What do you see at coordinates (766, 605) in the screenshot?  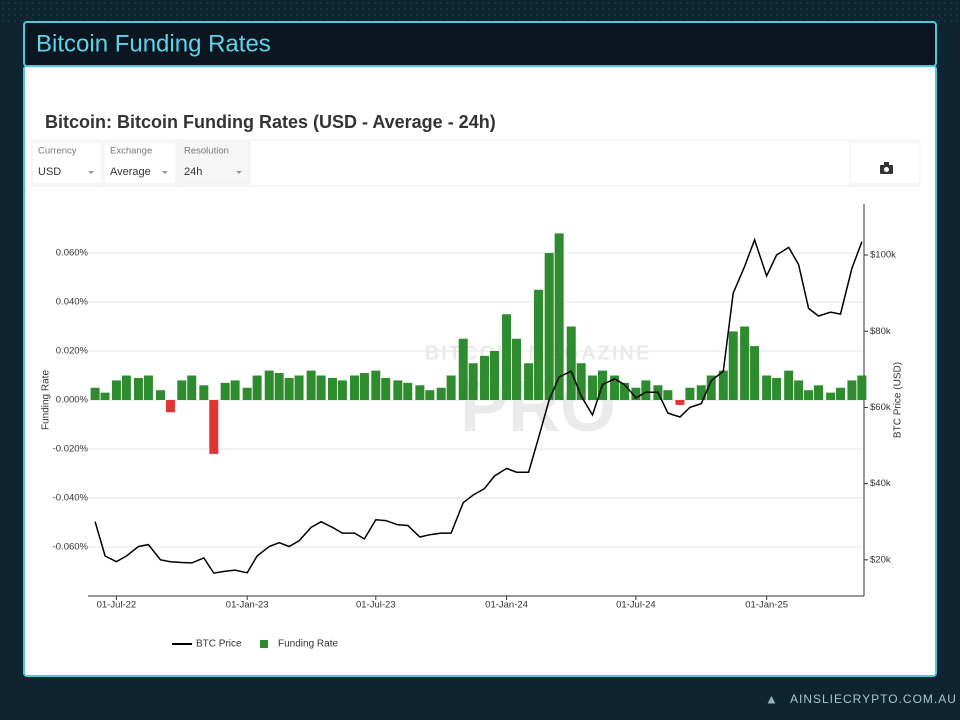 I see `x-tick-label: 01-Jan-25` at bounding box center [766, 605].